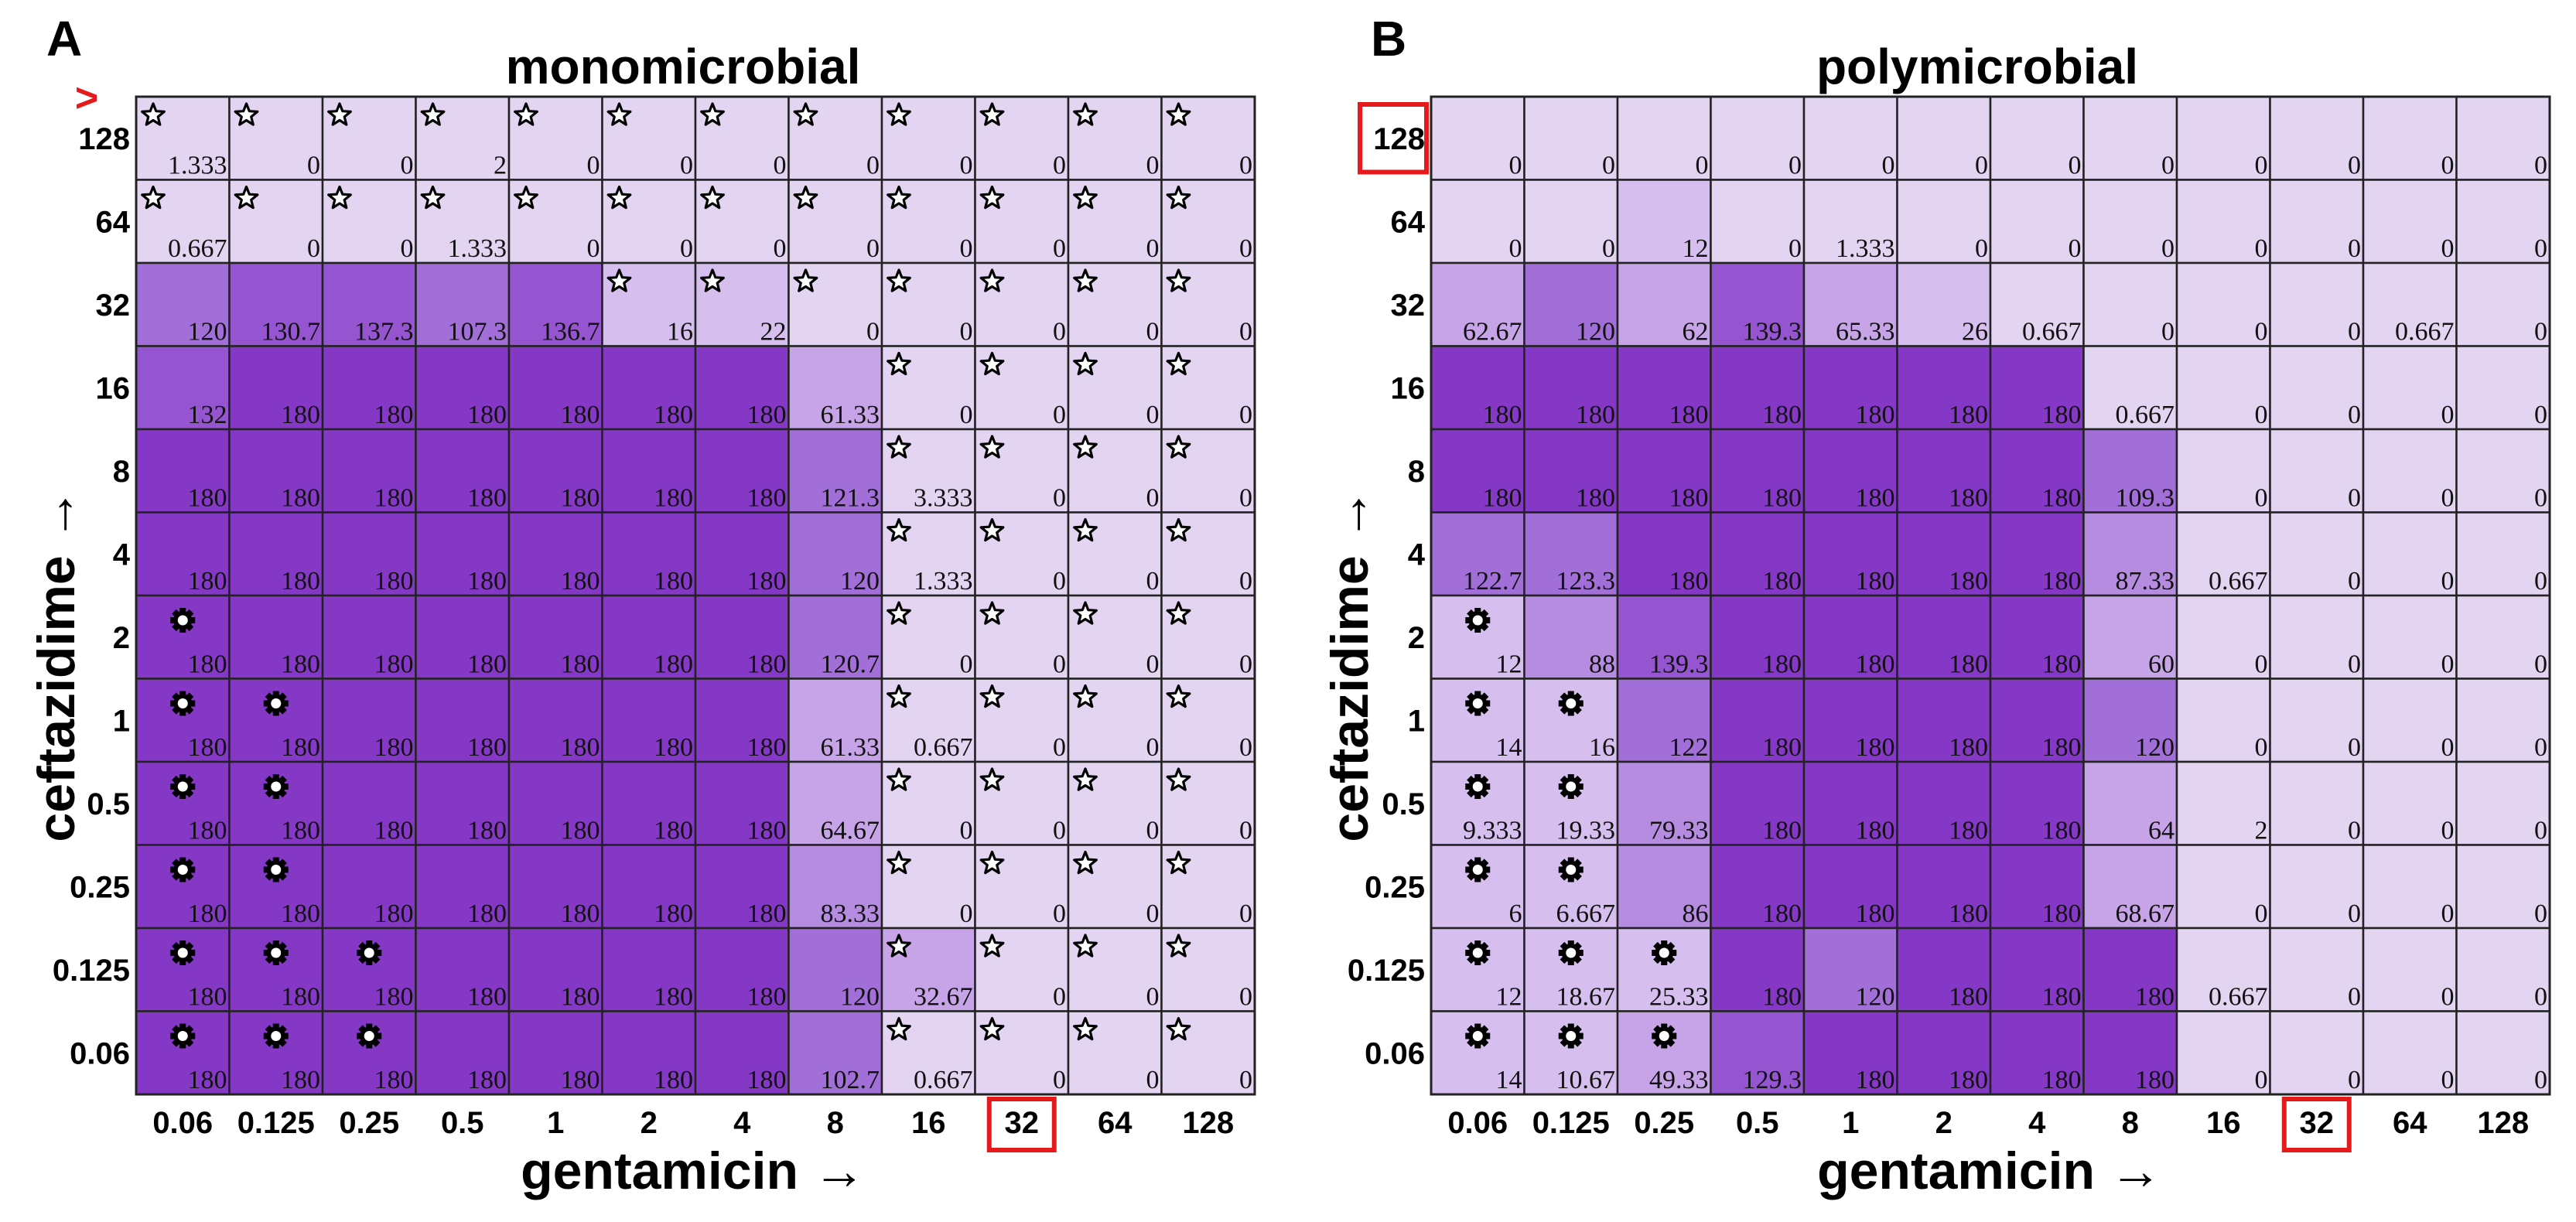  I want to click on y-tick-label: 32, so click(1408, 305).